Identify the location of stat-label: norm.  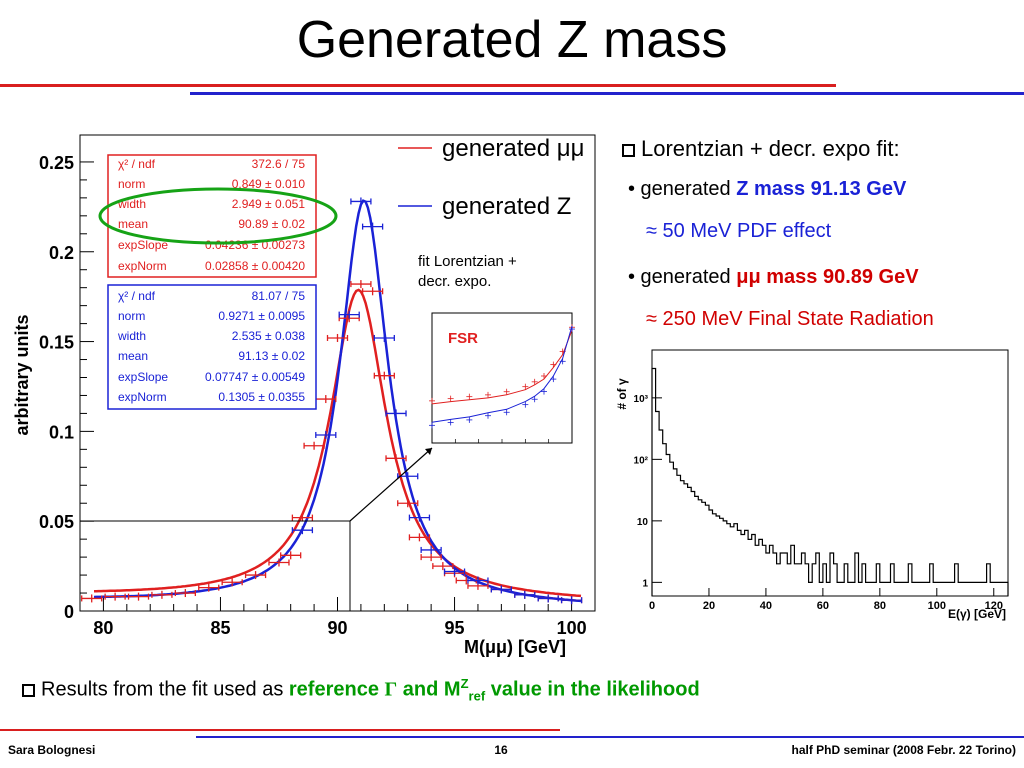
(131, 316).